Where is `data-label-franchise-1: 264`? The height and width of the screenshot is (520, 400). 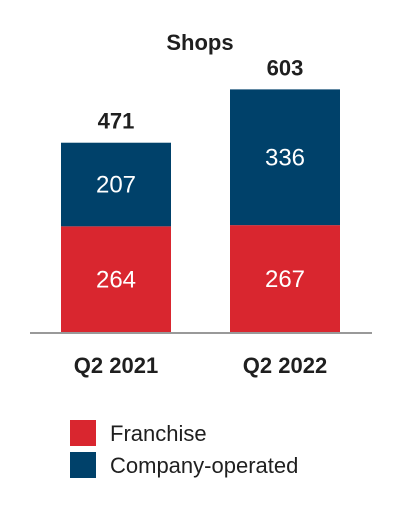
data-label-franchise-1: 264 is located at coordinates (116, 280).